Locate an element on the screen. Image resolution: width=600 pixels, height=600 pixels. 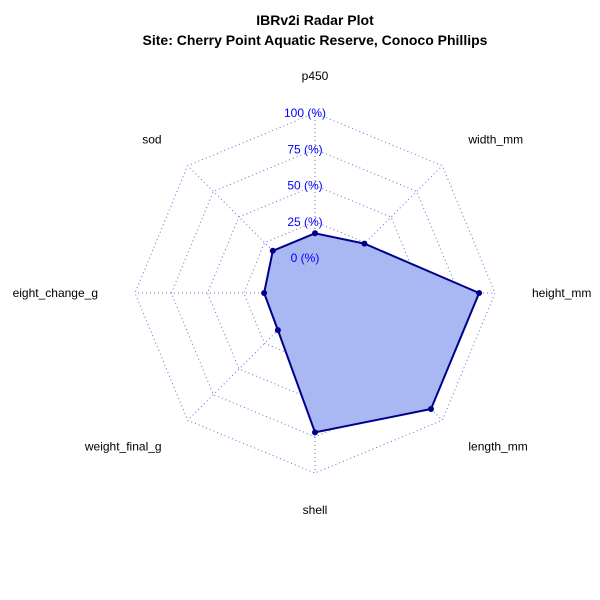
chart-title: IBRv2i Radar Plot is located at coordinates (315, 20).